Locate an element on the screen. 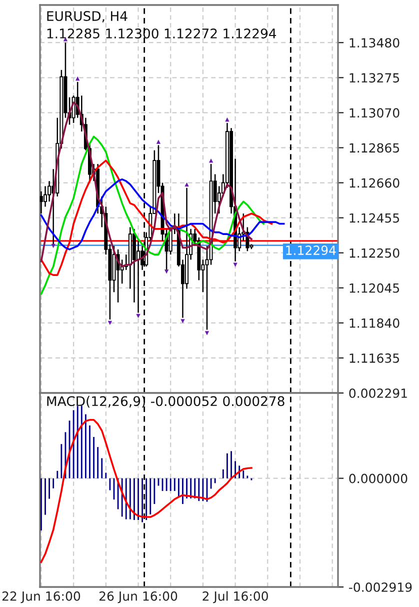 This screenshot has height=607, width=419. y-tick-label: 1.12455 is located at coordinates (375, 218).